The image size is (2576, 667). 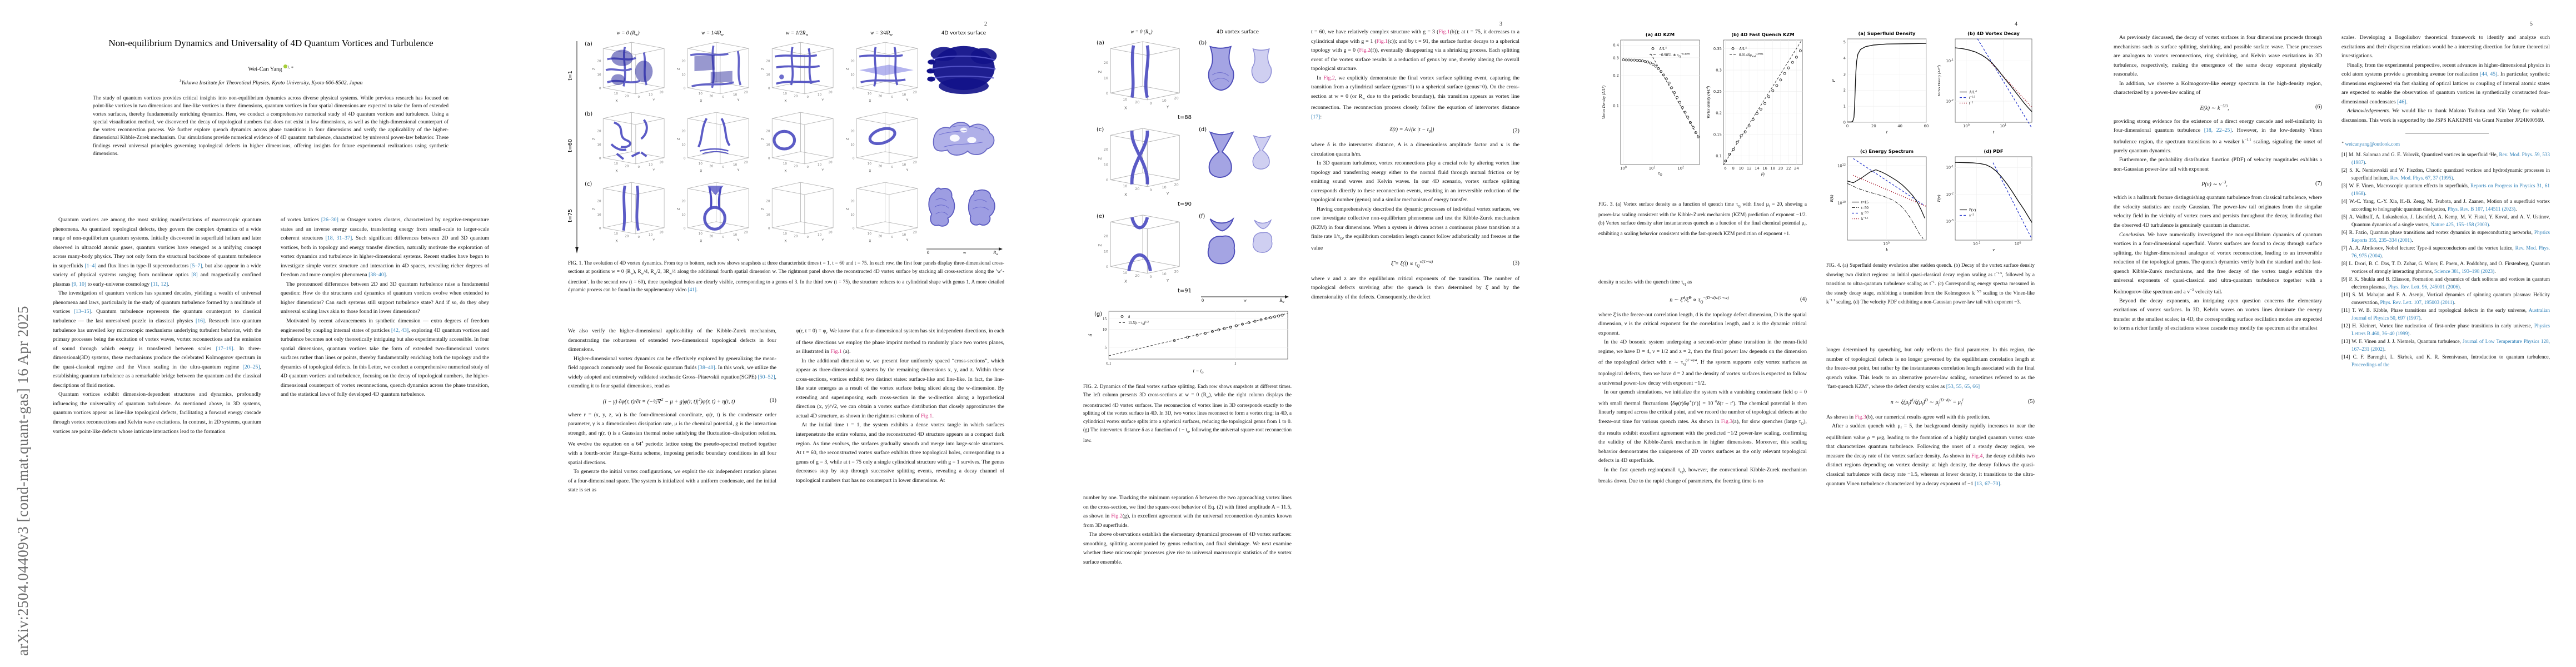 I want to click on reference-link: Phys. Rev. Lett. 96, 245001 (2006), so click(x=2424, y=286).